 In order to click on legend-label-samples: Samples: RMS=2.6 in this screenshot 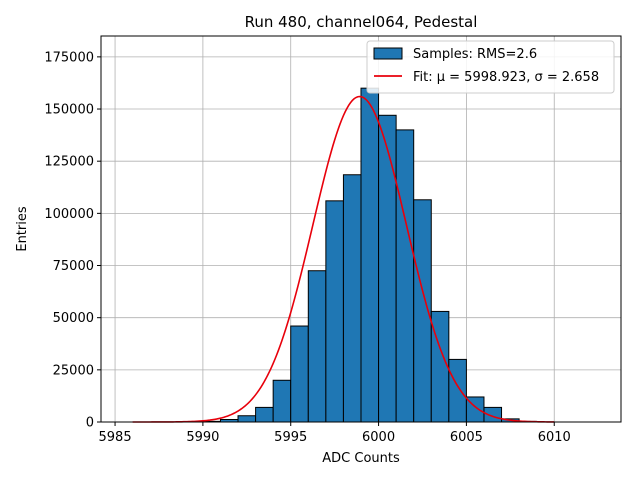, I will do `click(475, 54)`.